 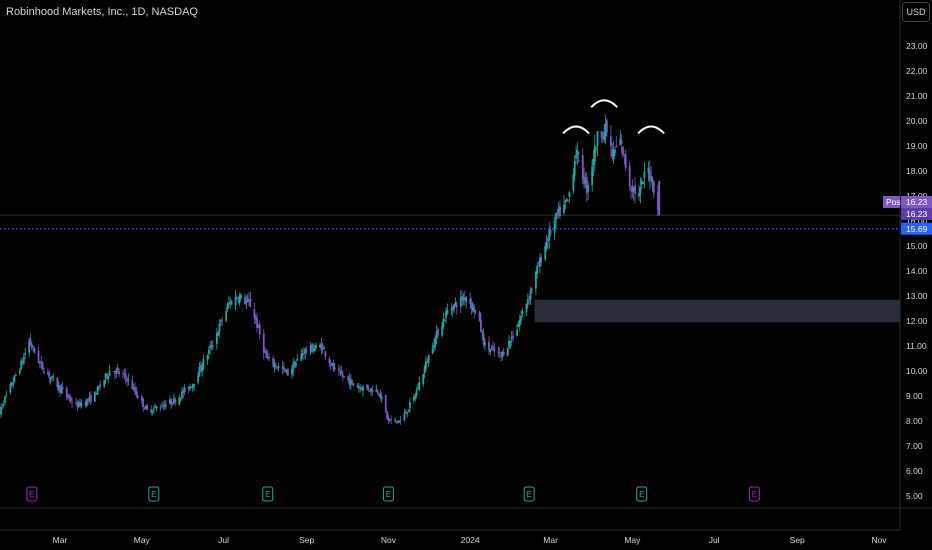 What do you see at coordinates (917, 214) in the screenshot?
I see `last-price-value: 16.23` at bounding box center [917, 214].